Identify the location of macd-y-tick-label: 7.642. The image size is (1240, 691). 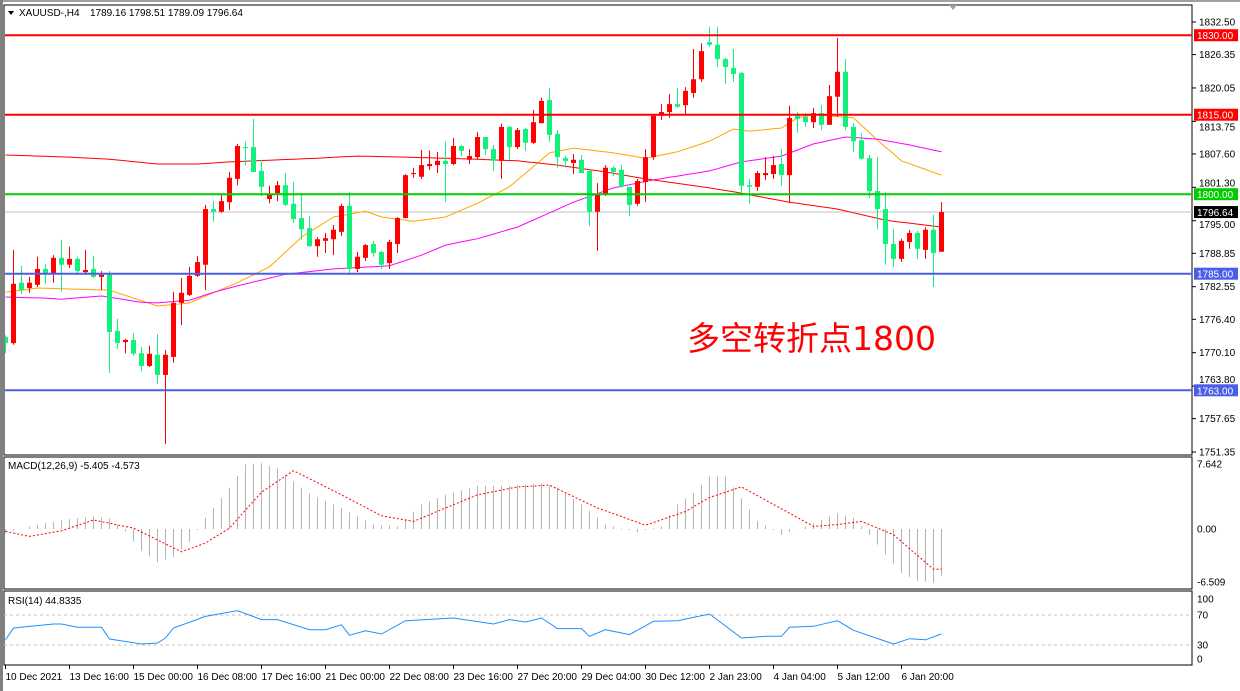
(1209, 465).